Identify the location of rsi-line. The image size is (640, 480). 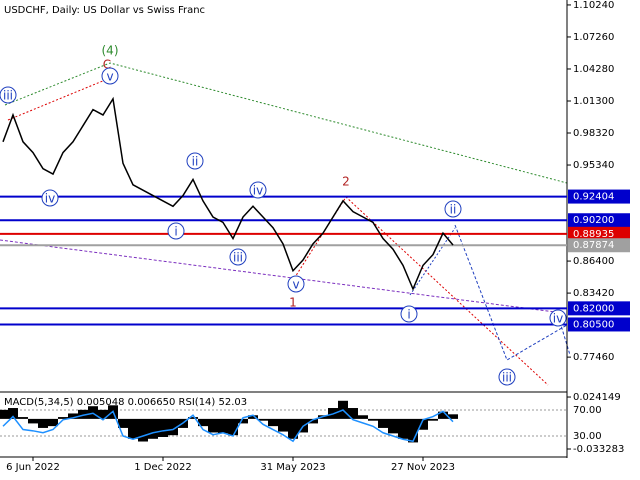
(228, 426).